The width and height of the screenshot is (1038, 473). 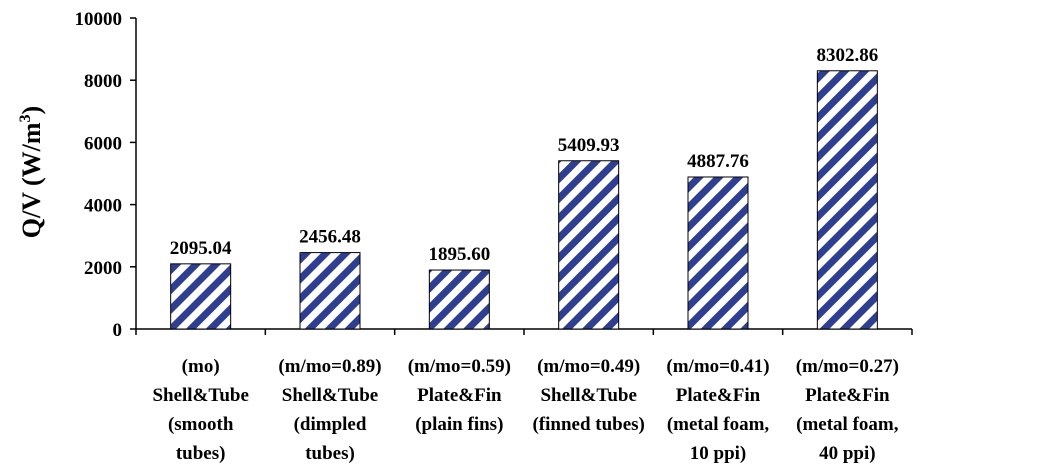 What do you see at coordinates (103, 206) in the screenshot?
I see `y-tick-label-4000: 4000` at bounding box center [103, 206].